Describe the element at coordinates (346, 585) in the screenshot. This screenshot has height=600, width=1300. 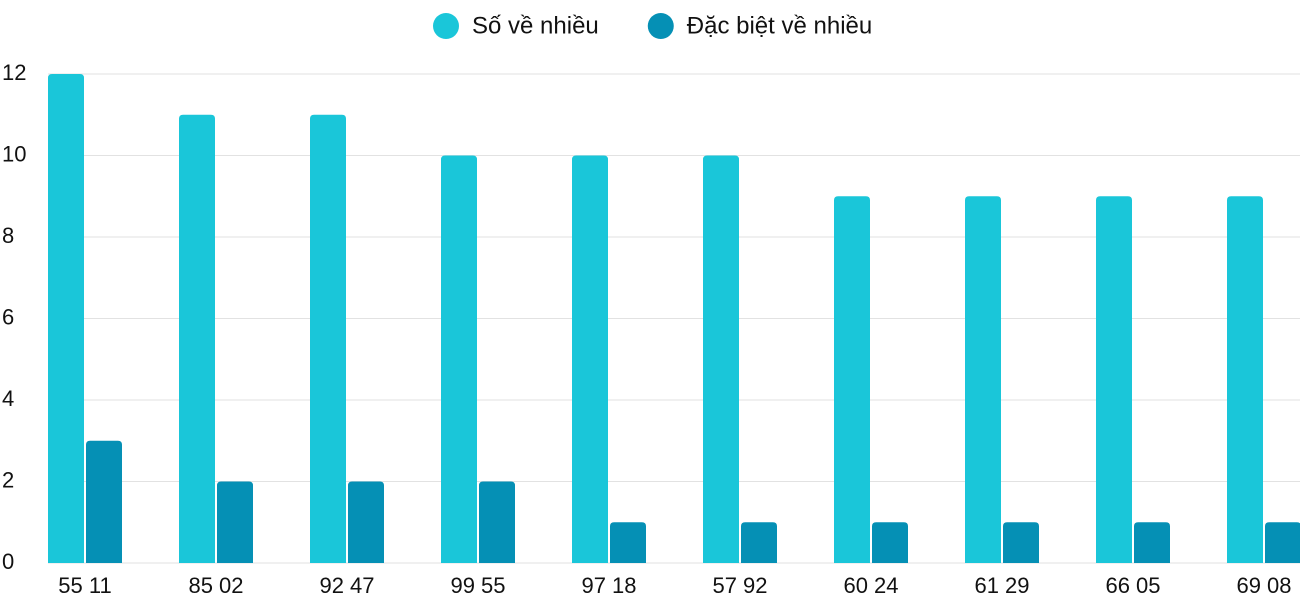
I see `x-tick-label: 92 47` at that location.